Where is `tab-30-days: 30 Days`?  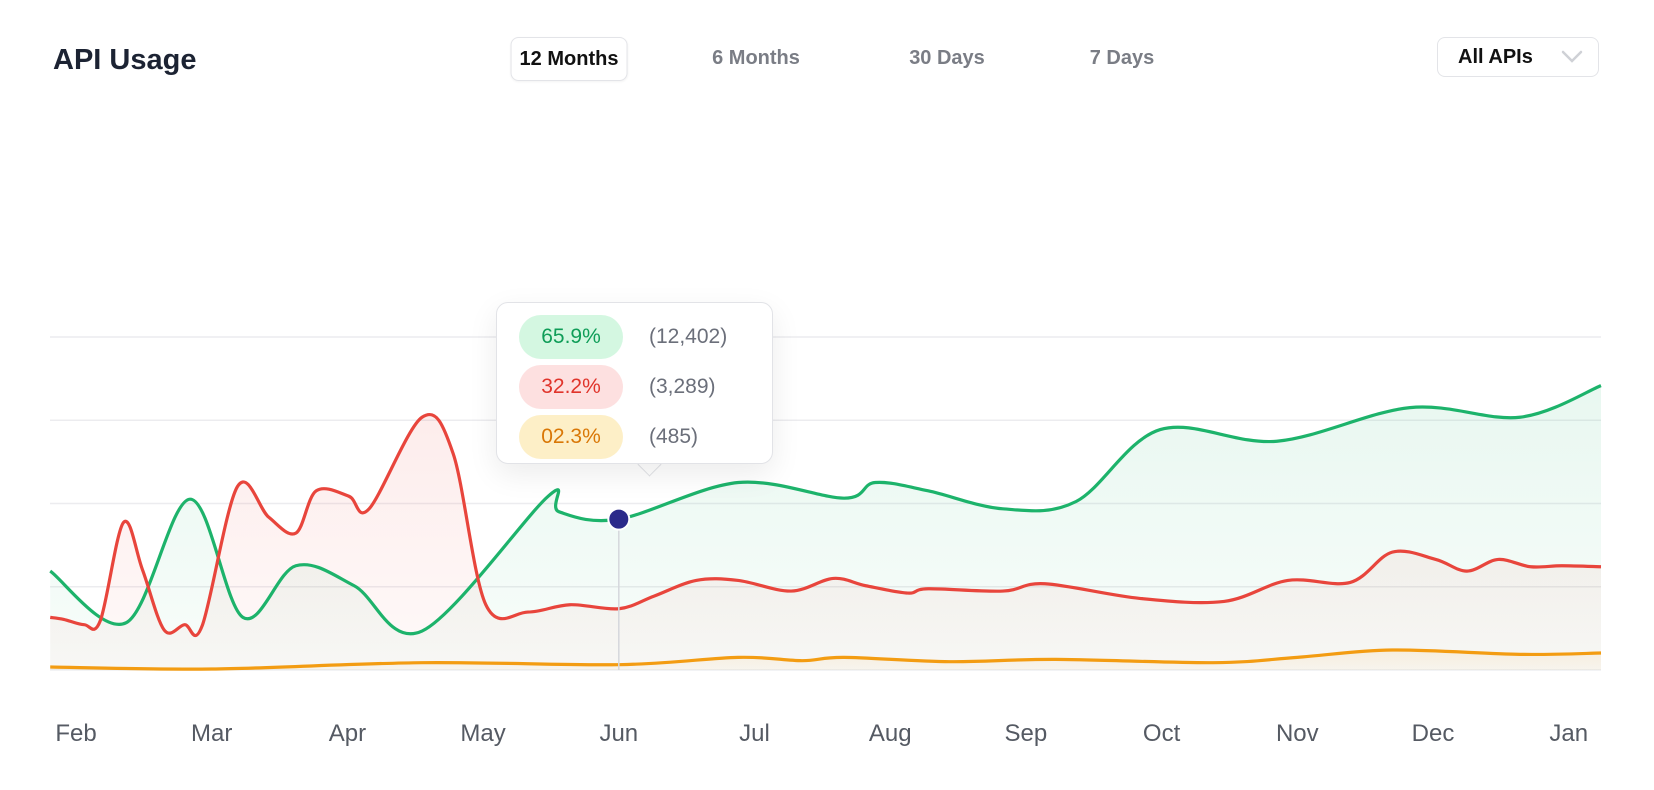 tab-30-days: 30 Days is located at coordinates (947, 58).